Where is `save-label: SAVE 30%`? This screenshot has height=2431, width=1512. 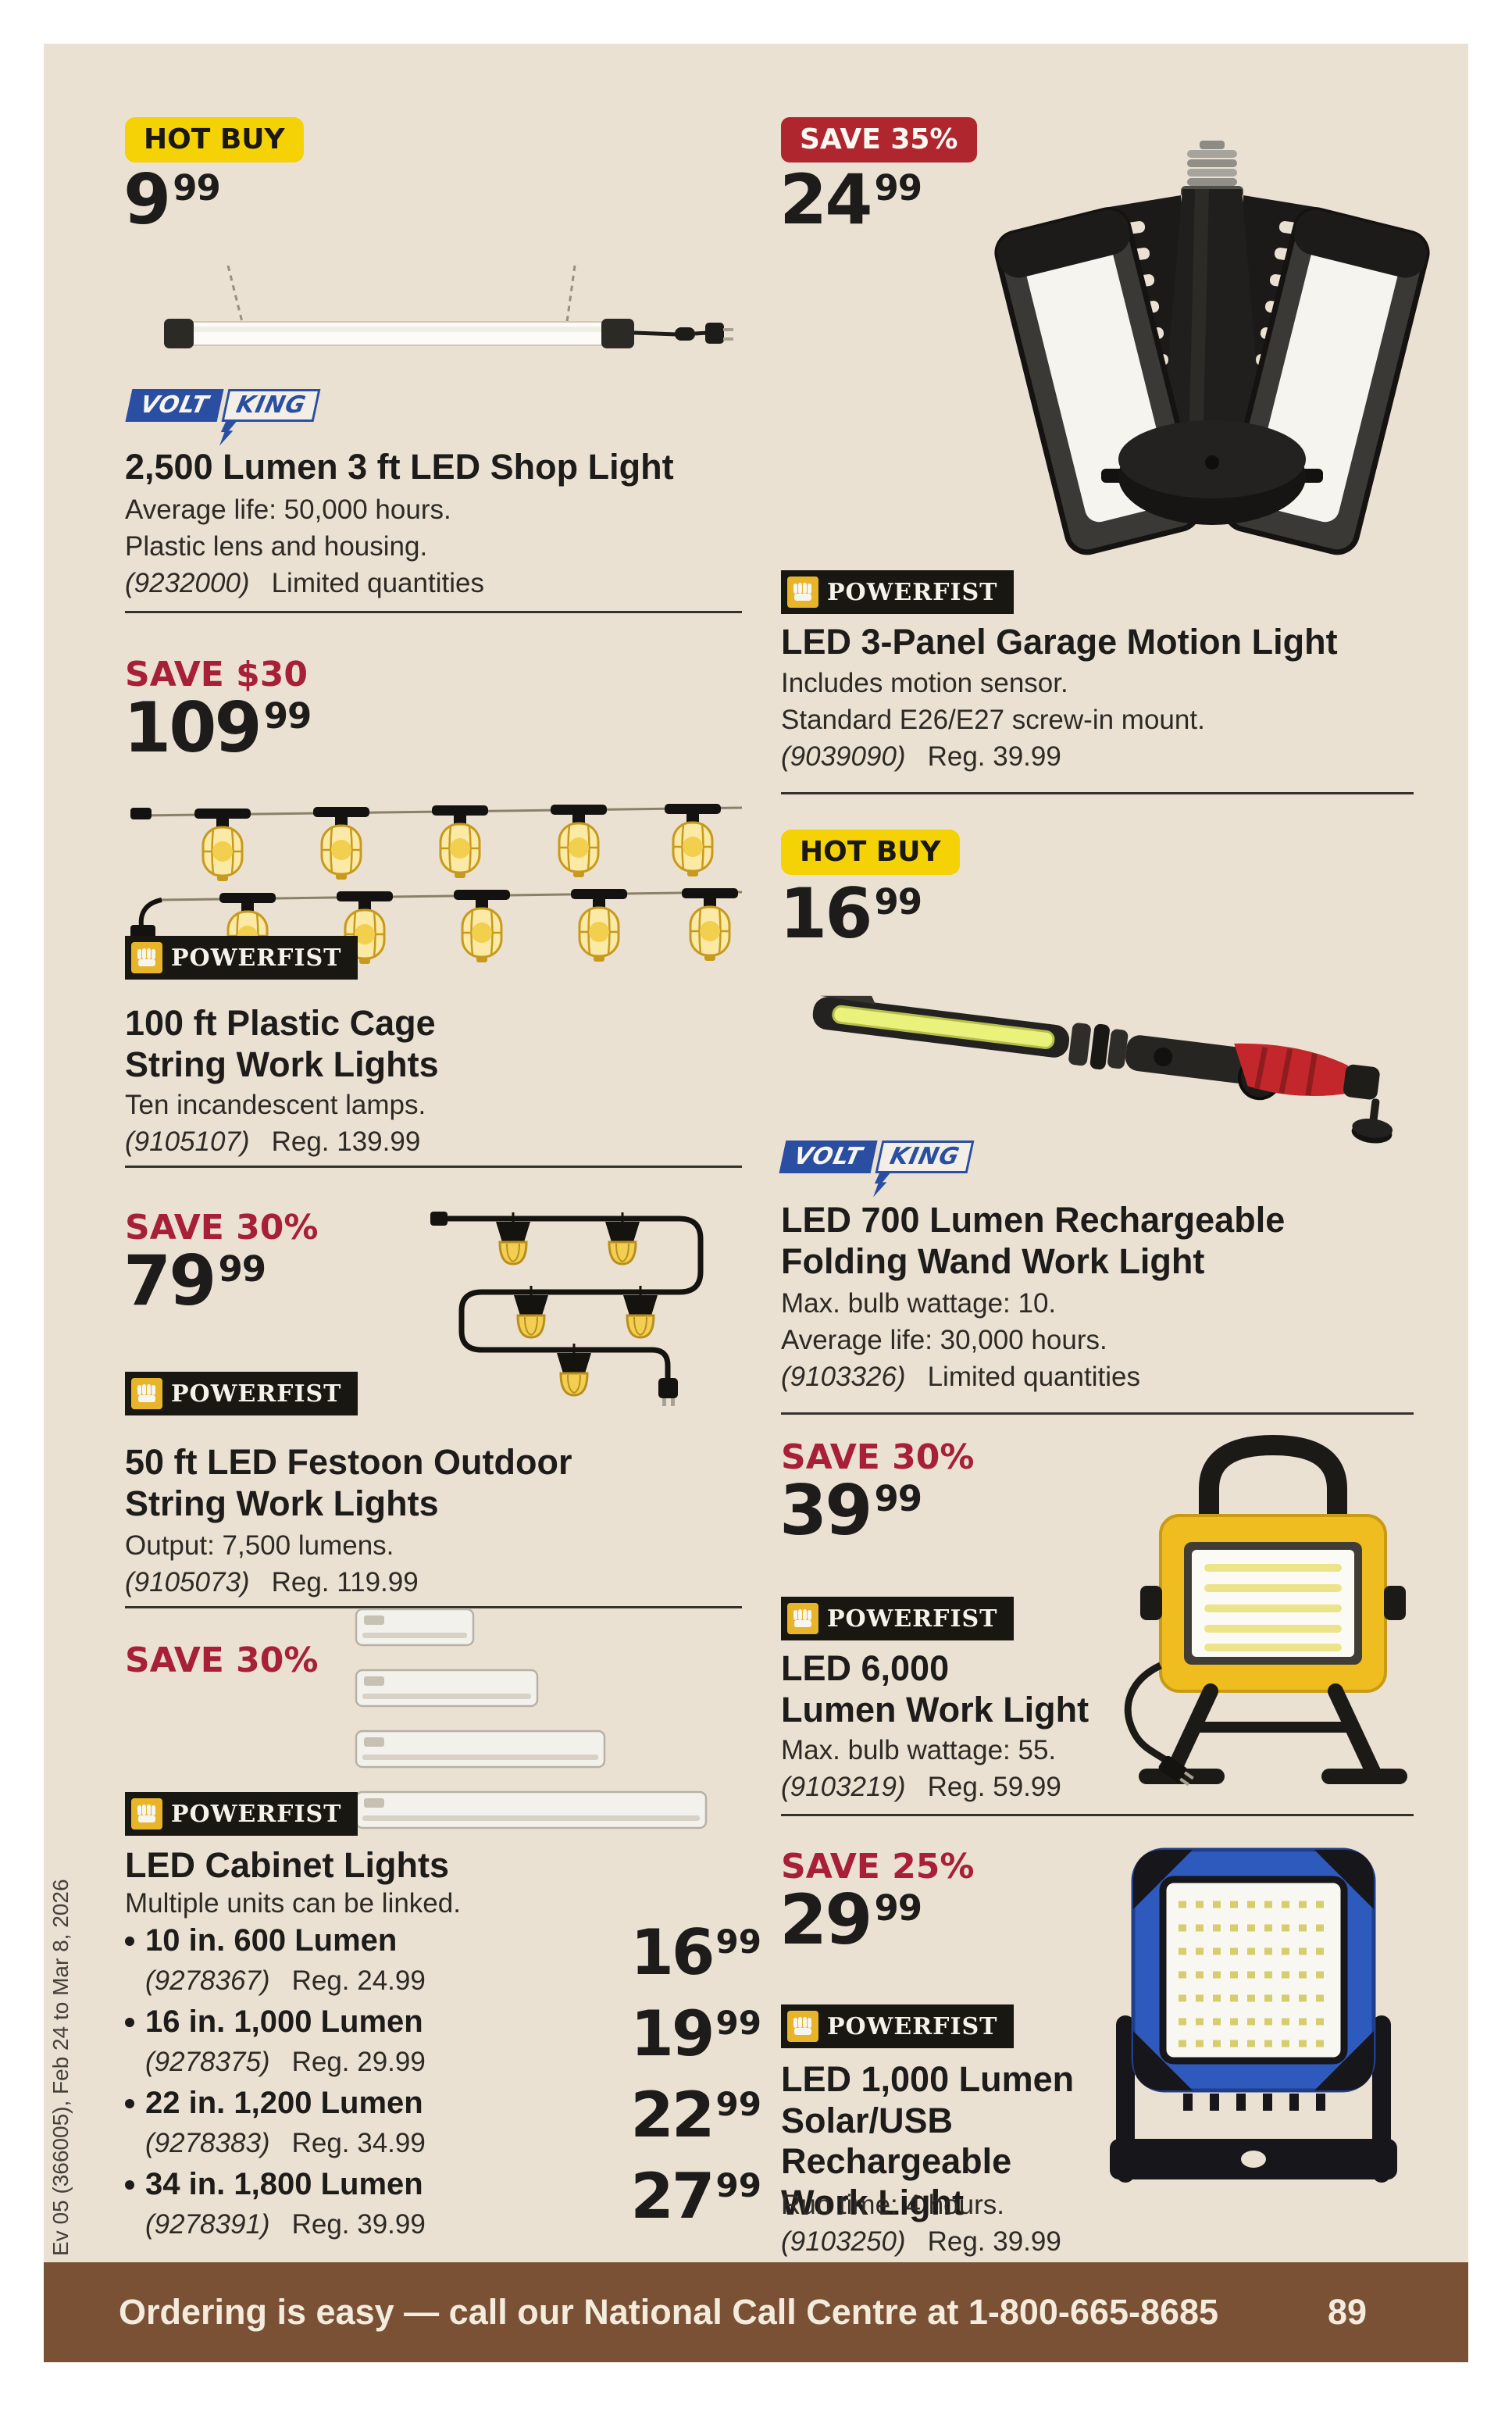
save-label: SAVE 30% is located at coordinates (222, 1228).